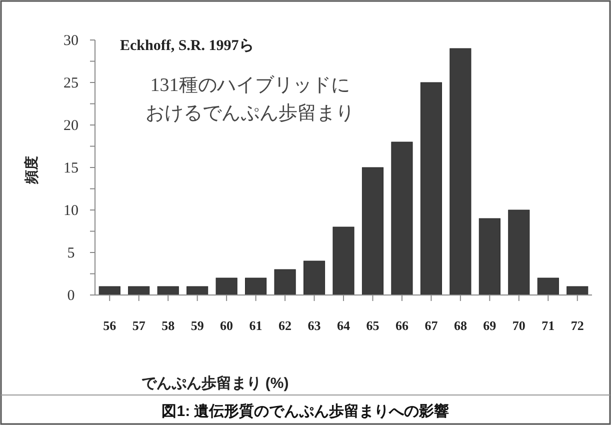 The image size is (611, 425). I want to click on x-tick-label: 69, so click(490, 325).